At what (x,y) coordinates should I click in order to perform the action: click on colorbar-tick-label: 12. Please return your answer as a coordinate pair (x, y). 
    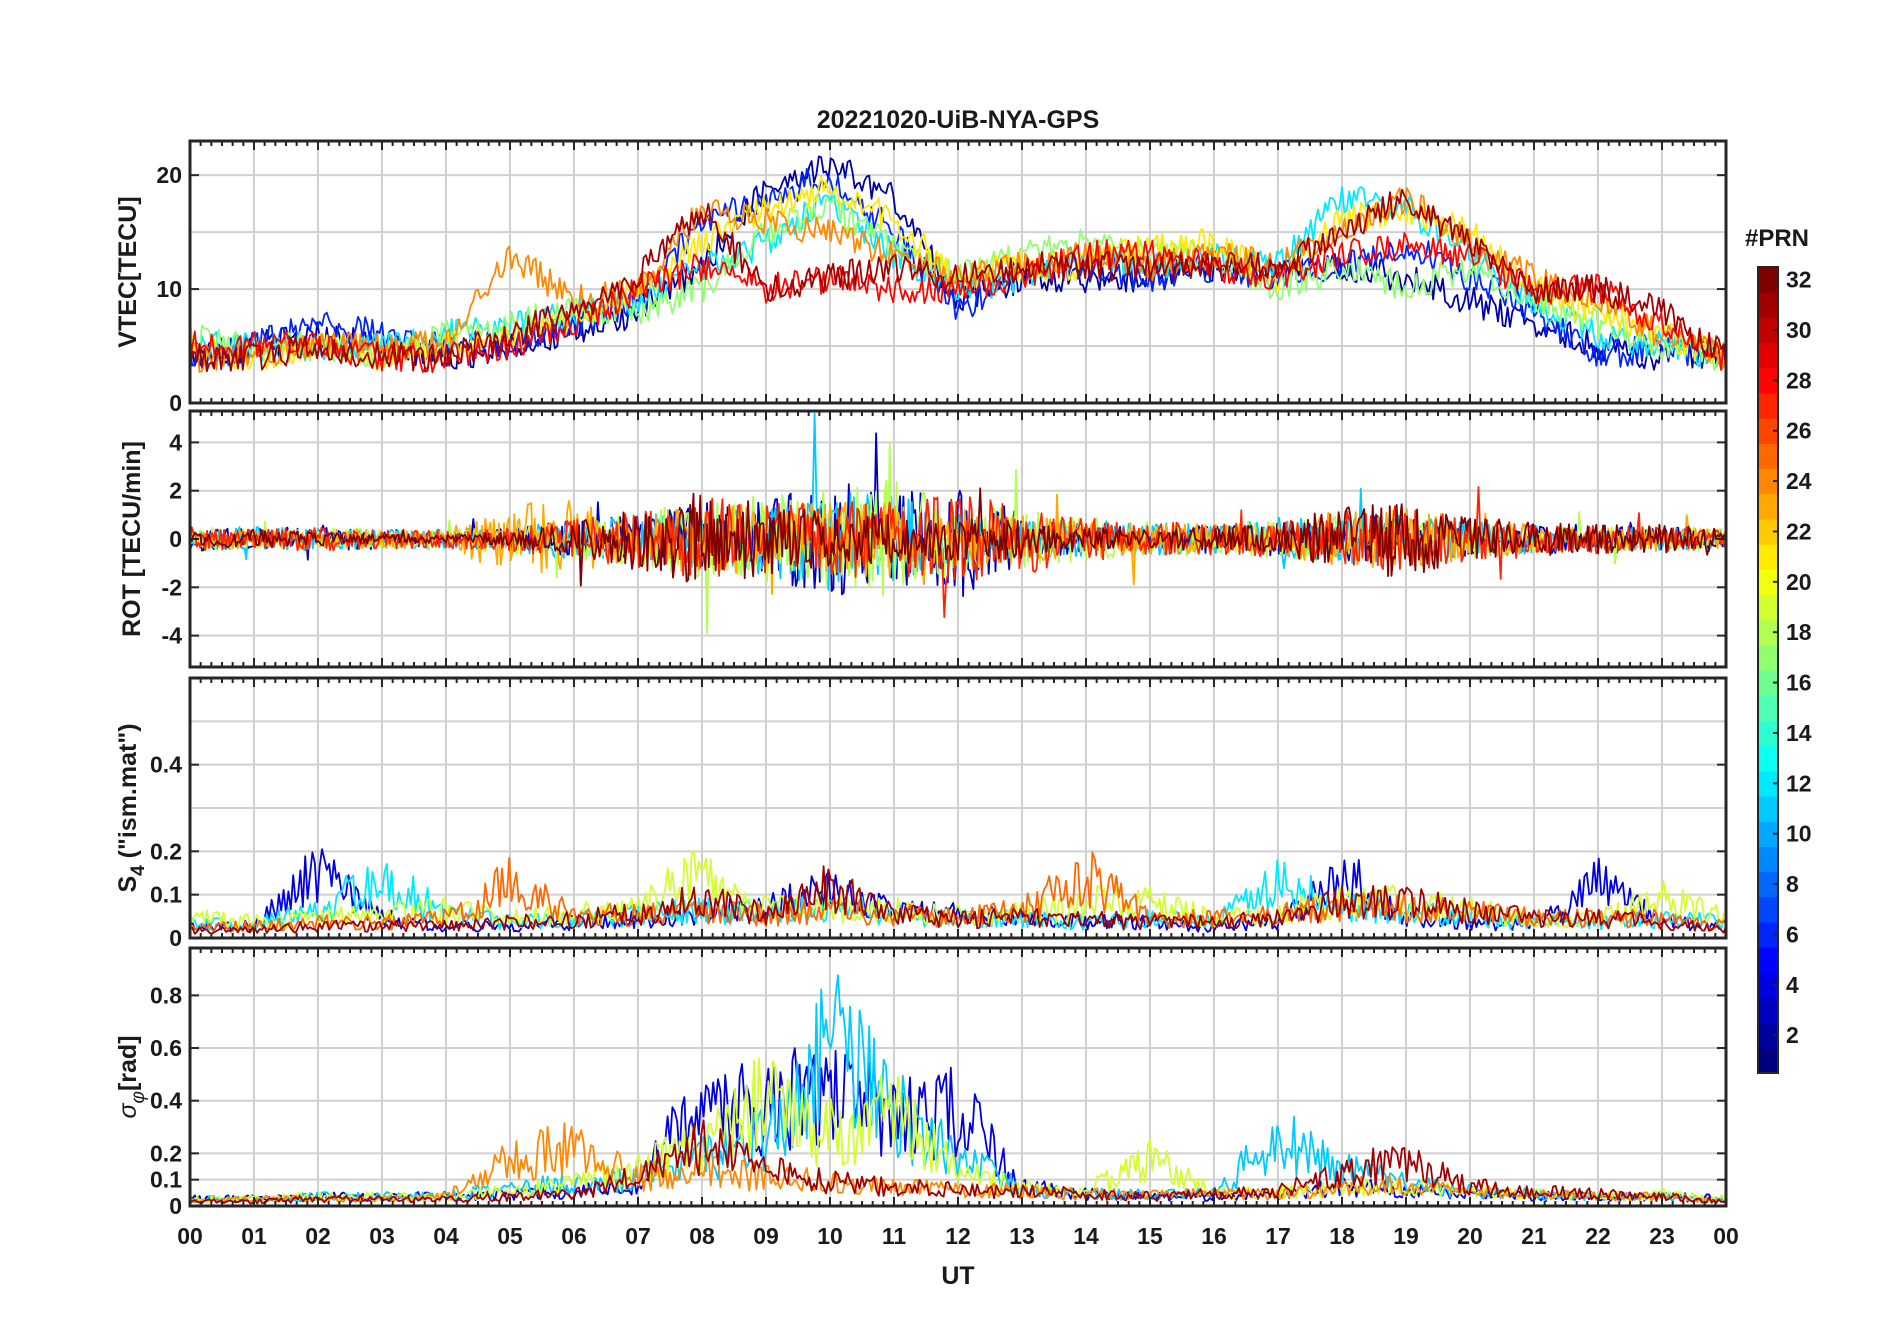
    Looking at the image, I should click on (1799, 783).